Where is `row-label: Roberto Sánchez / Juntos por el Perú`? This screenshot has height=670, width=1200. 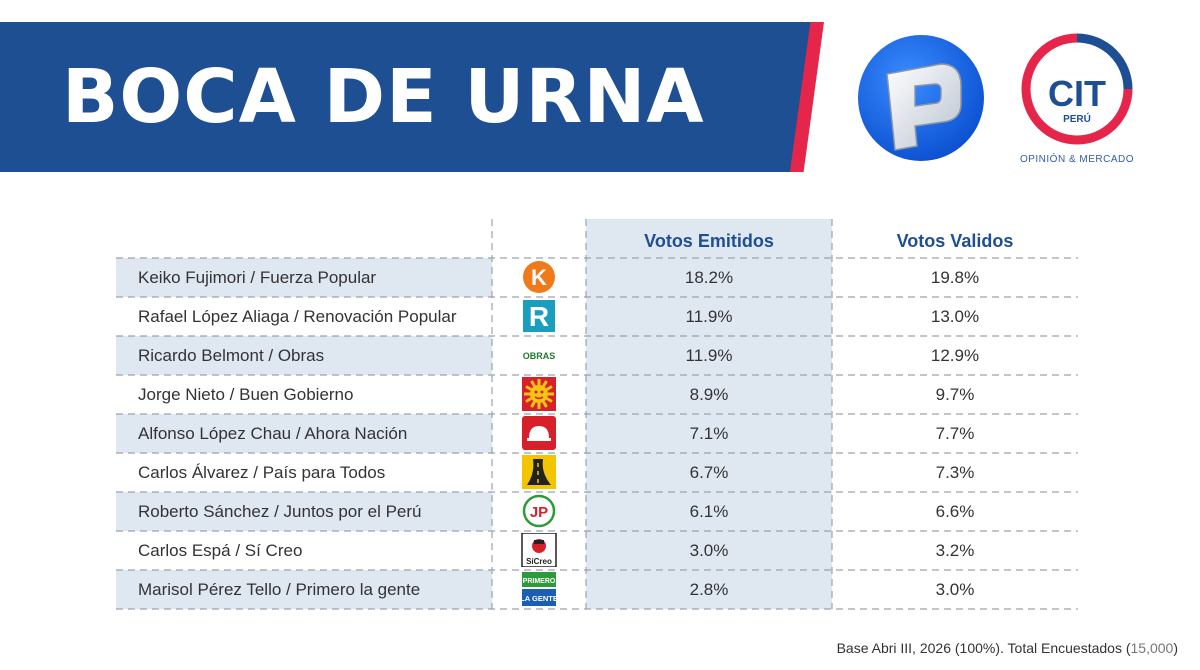
row-label: Roberto Sánchez / Juntos por el Perú is located at coordinates (280, 511).